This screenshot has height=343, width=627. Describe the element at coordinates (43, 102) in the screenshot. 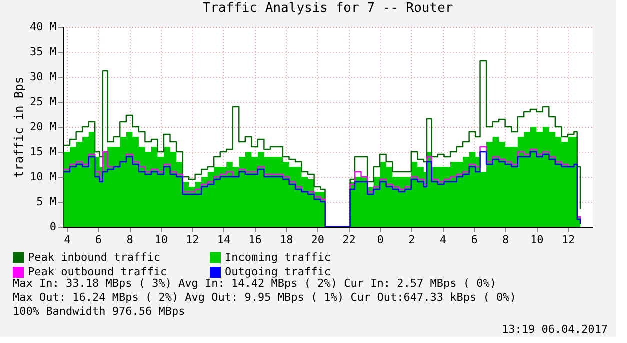

I see `y-tick-label: 25 M` at that location.